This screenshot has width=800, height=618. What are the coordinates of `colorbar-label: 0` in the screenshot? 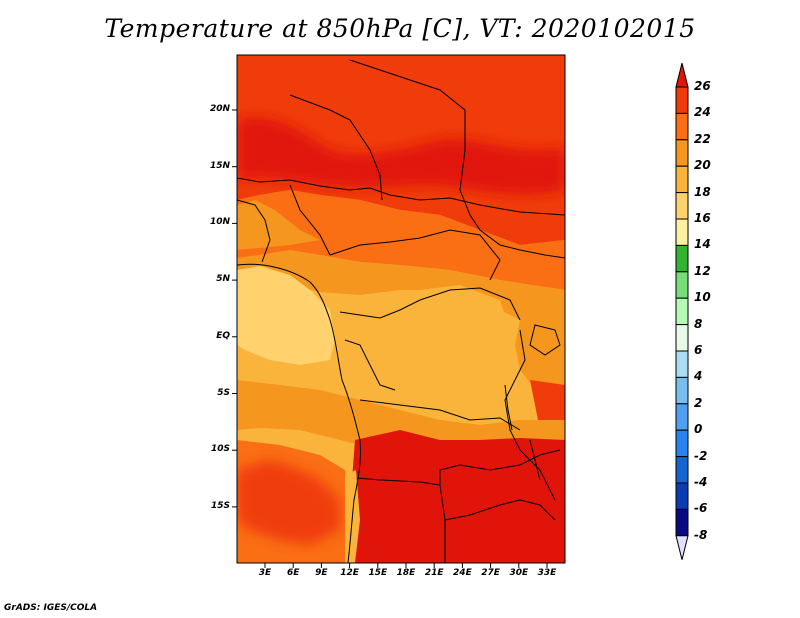 It's located at (698, 429).